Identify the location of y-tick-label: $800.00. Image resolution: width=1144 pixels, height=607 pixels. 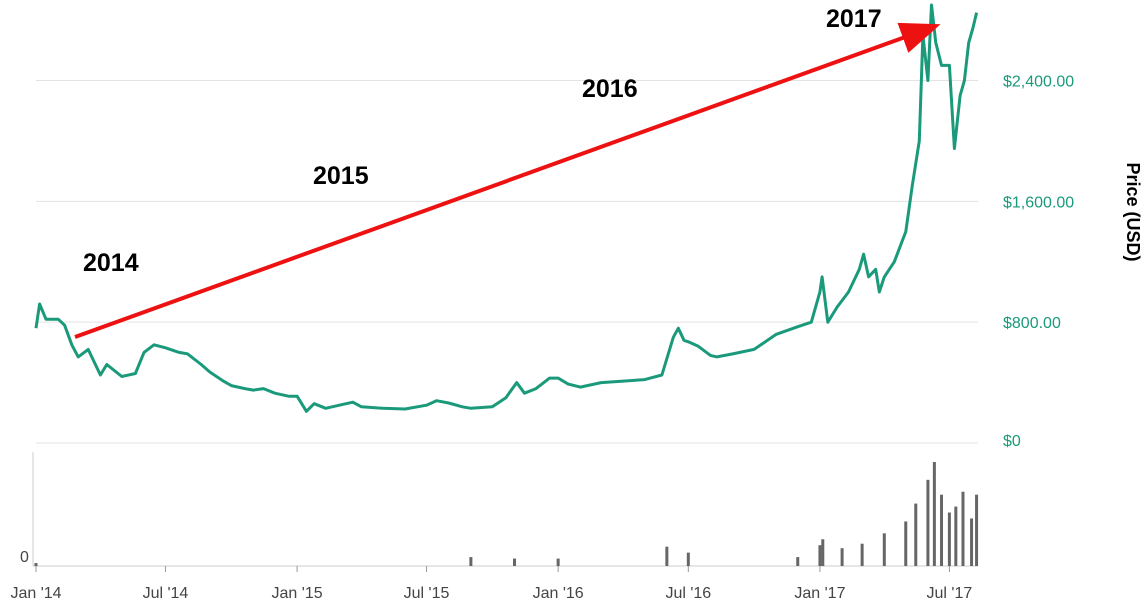
(1032, 323).